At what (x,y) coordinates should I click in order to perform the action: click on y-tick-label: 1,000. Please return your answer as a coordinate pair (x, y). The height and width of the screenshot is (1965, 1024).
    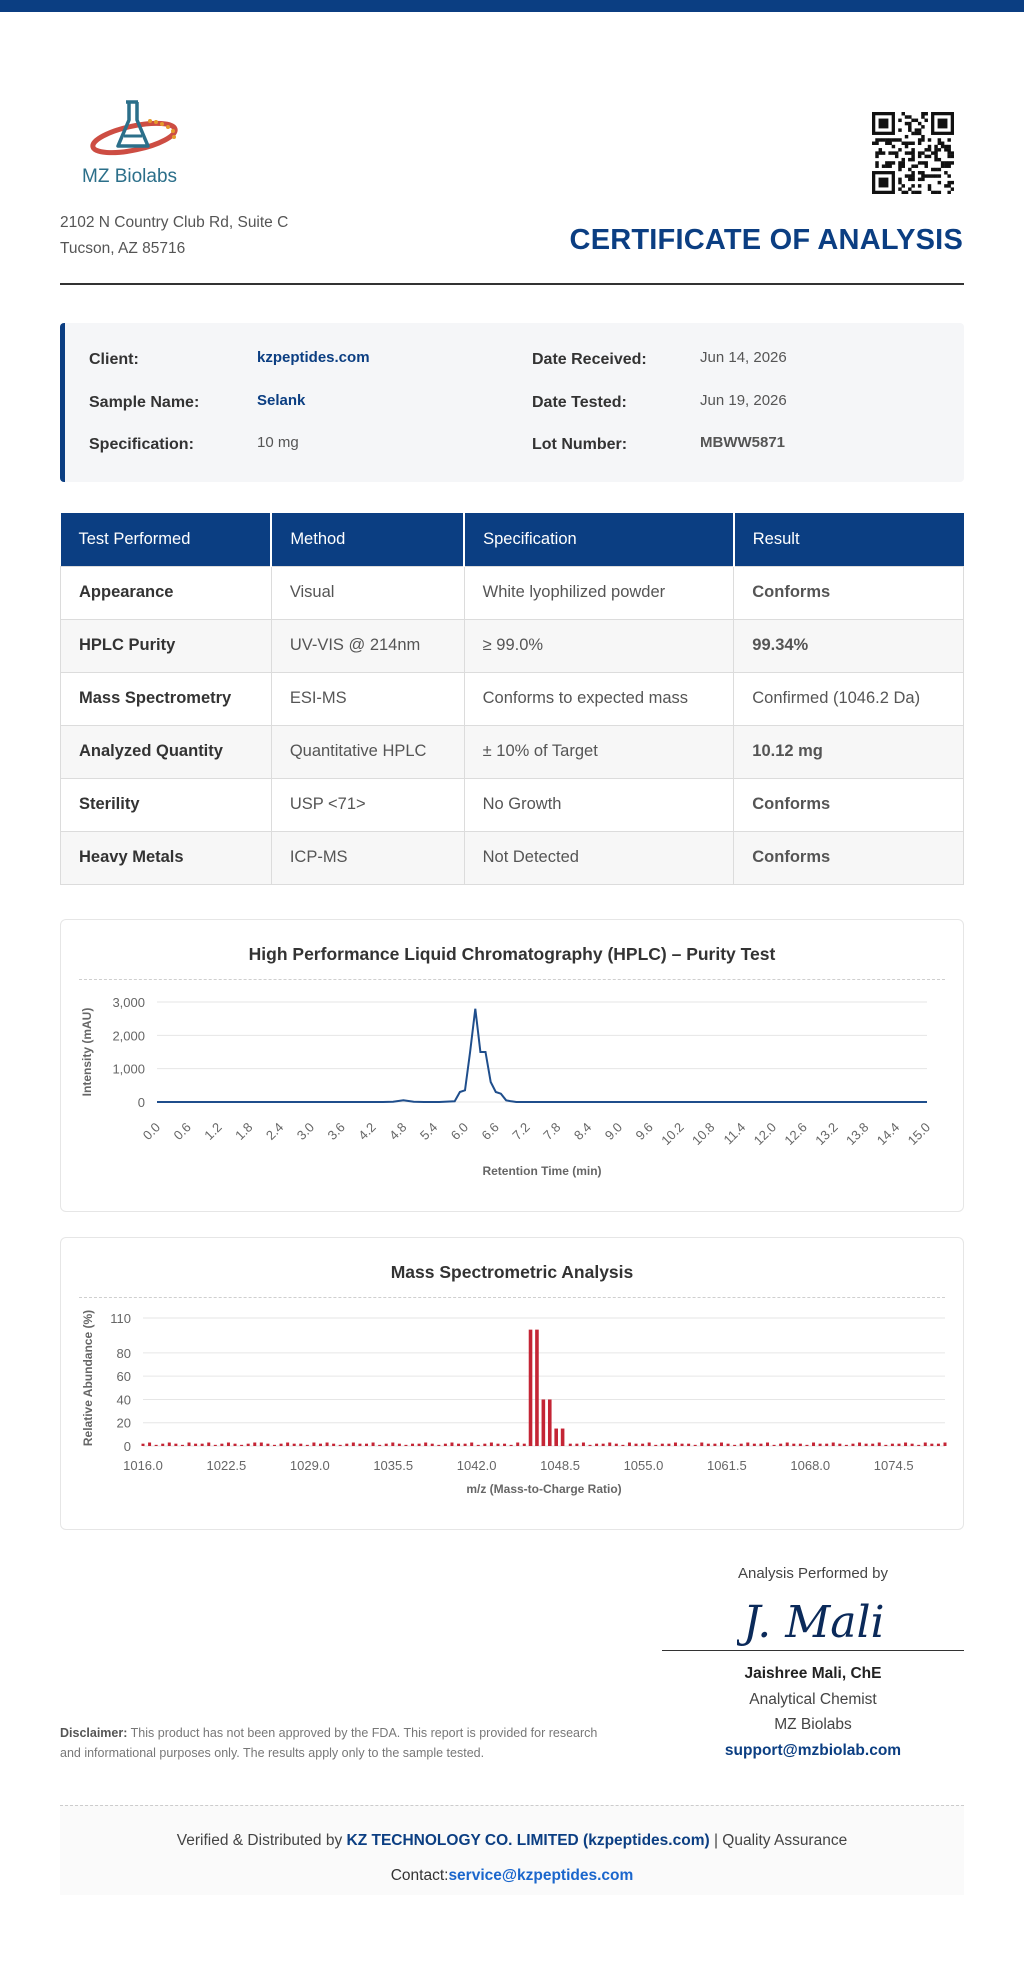
    Looking at the image, I should click on (128, 1069).